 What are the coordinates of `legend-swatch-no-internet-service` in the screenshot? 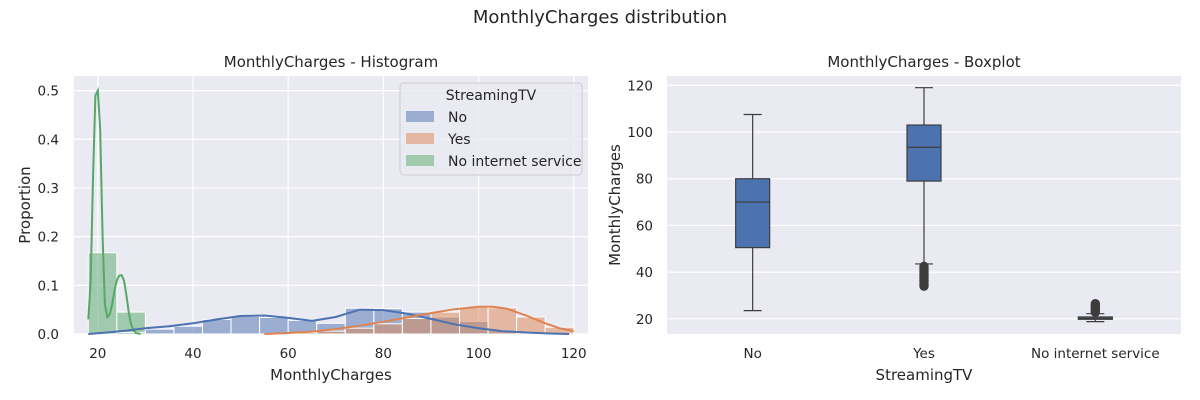 It's located at (420, 160).